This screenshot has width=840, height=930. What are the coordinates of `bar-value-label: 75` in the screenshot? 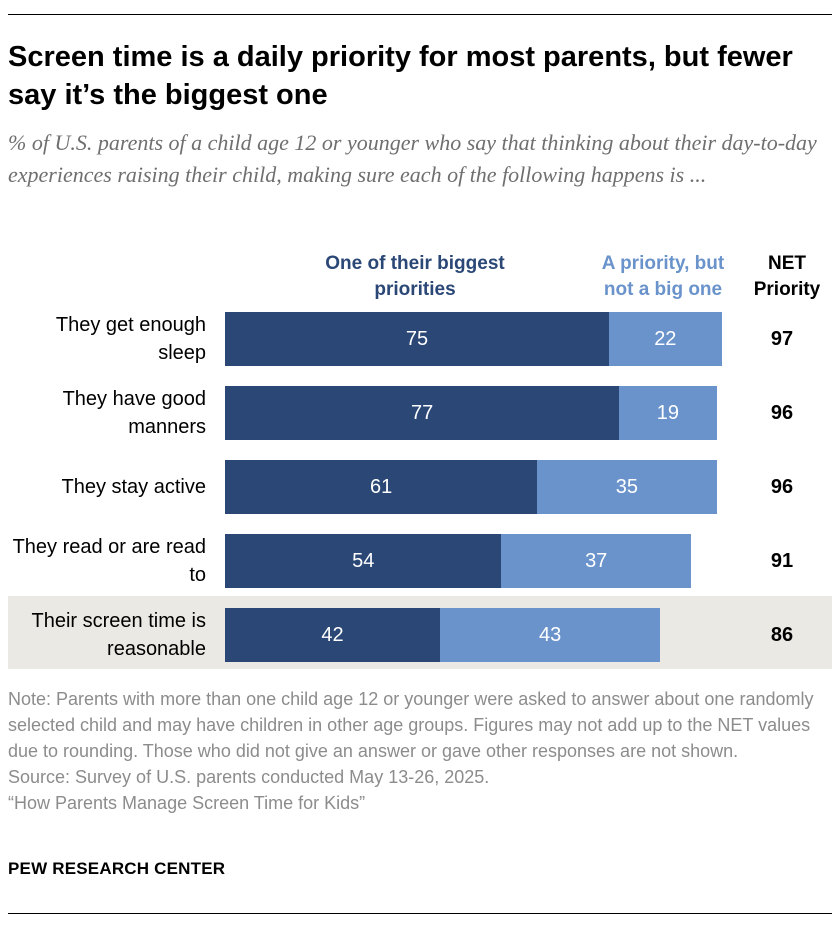 It's located at (417, 338).